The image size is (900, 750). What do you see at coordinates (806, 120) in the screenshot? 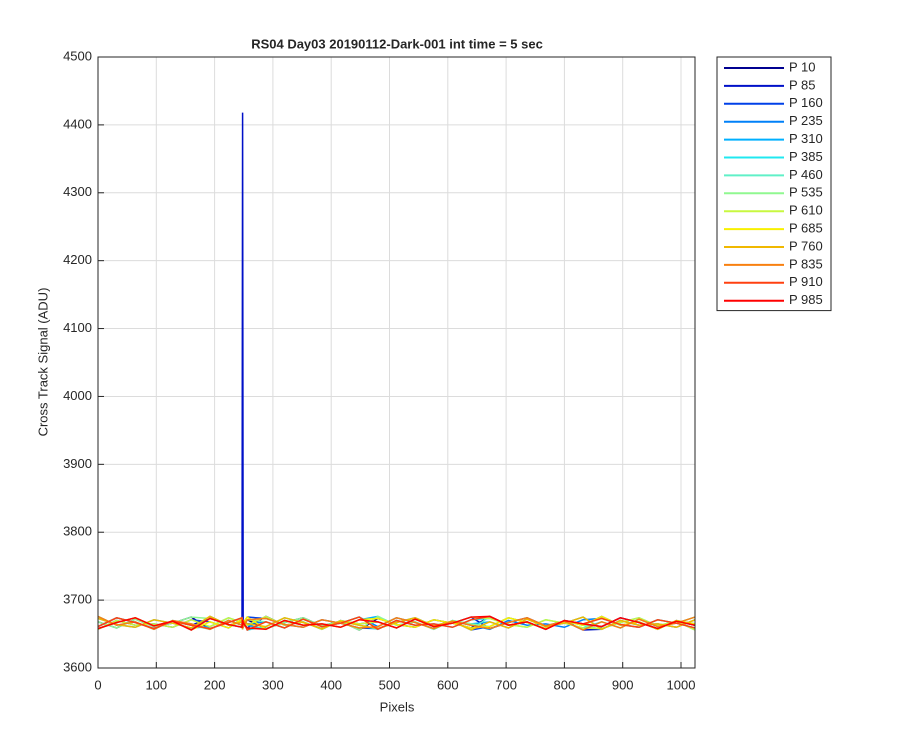
I see `legend-label: P 235` at bounding box center [806, 120].